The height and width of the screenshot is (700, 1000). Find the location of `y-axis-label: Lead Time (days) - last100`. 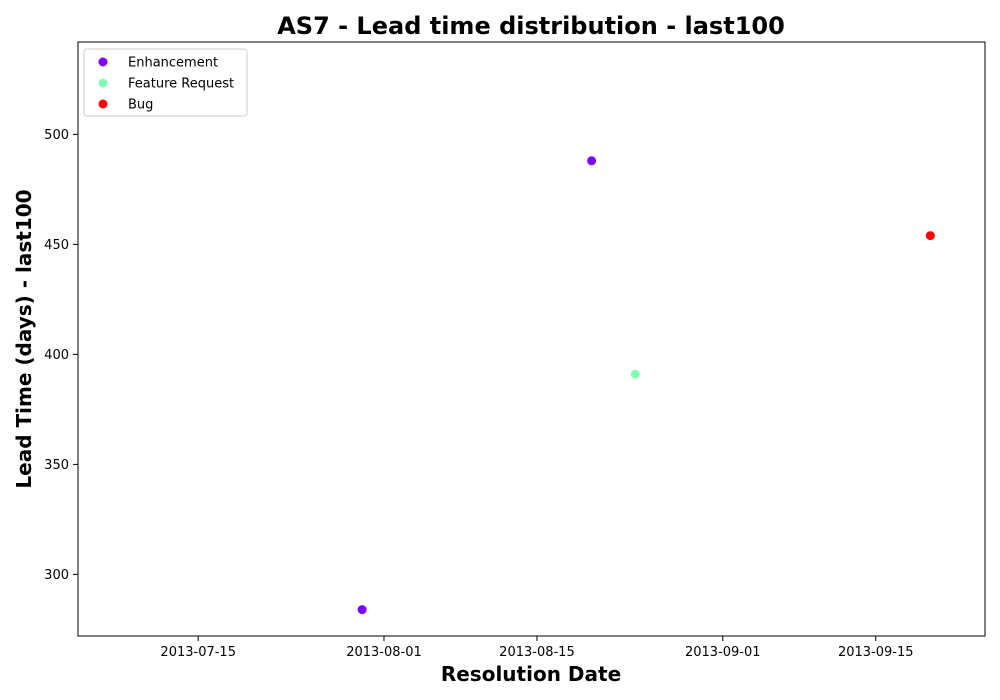

y-axis-label: Lead Time (days) - last100 is located at coordinates (24, 338).